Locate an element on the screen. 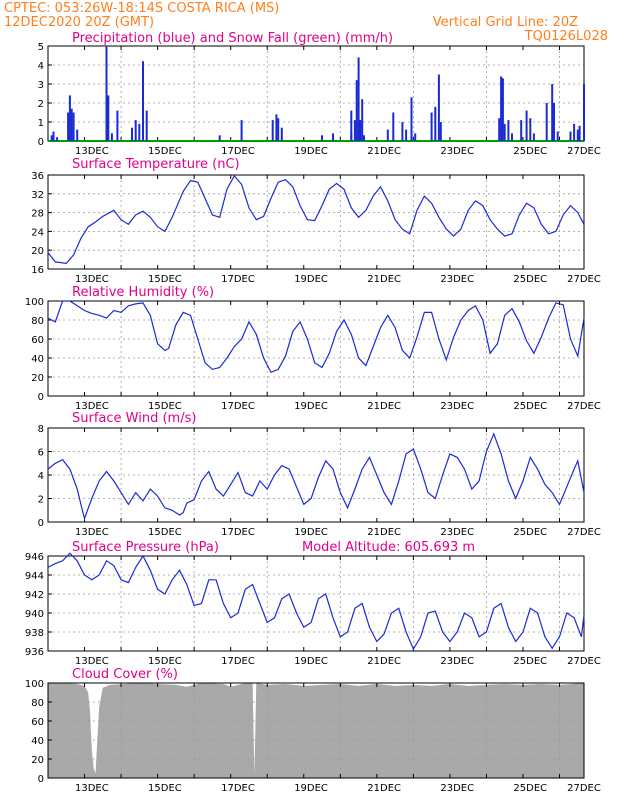 The width and height of the screenshot is (618, 800). y-tick-label: 936 is located at coordinates (34, 652).